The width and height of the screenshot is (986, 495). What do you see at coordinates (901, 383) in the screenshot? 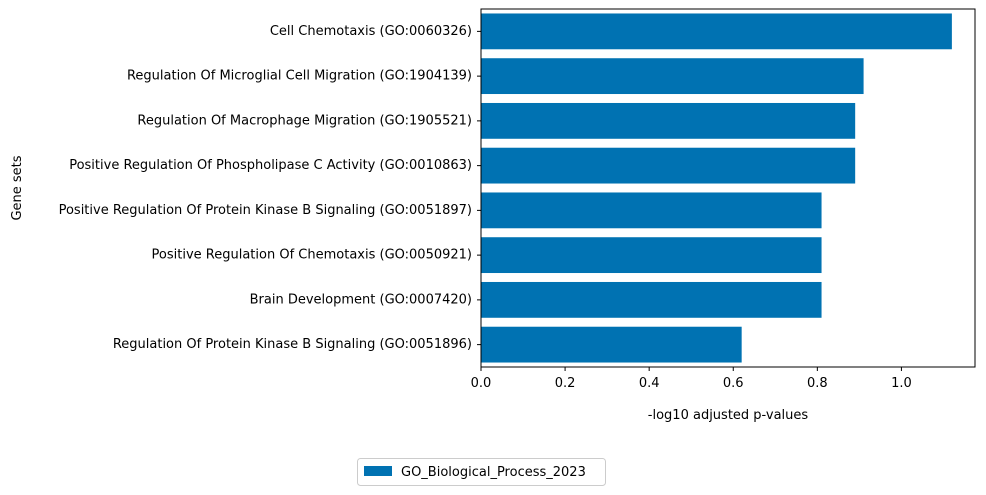
I see `x-tick-label: 1.0` at bounding box center [901, 383].